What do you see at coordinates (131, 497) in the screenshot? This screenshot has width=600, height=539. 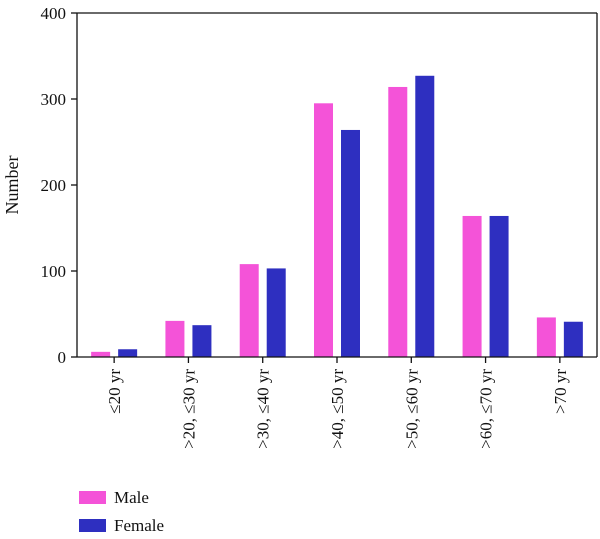 I see `legend-label-male: Male` at bounding box center [131, 497].